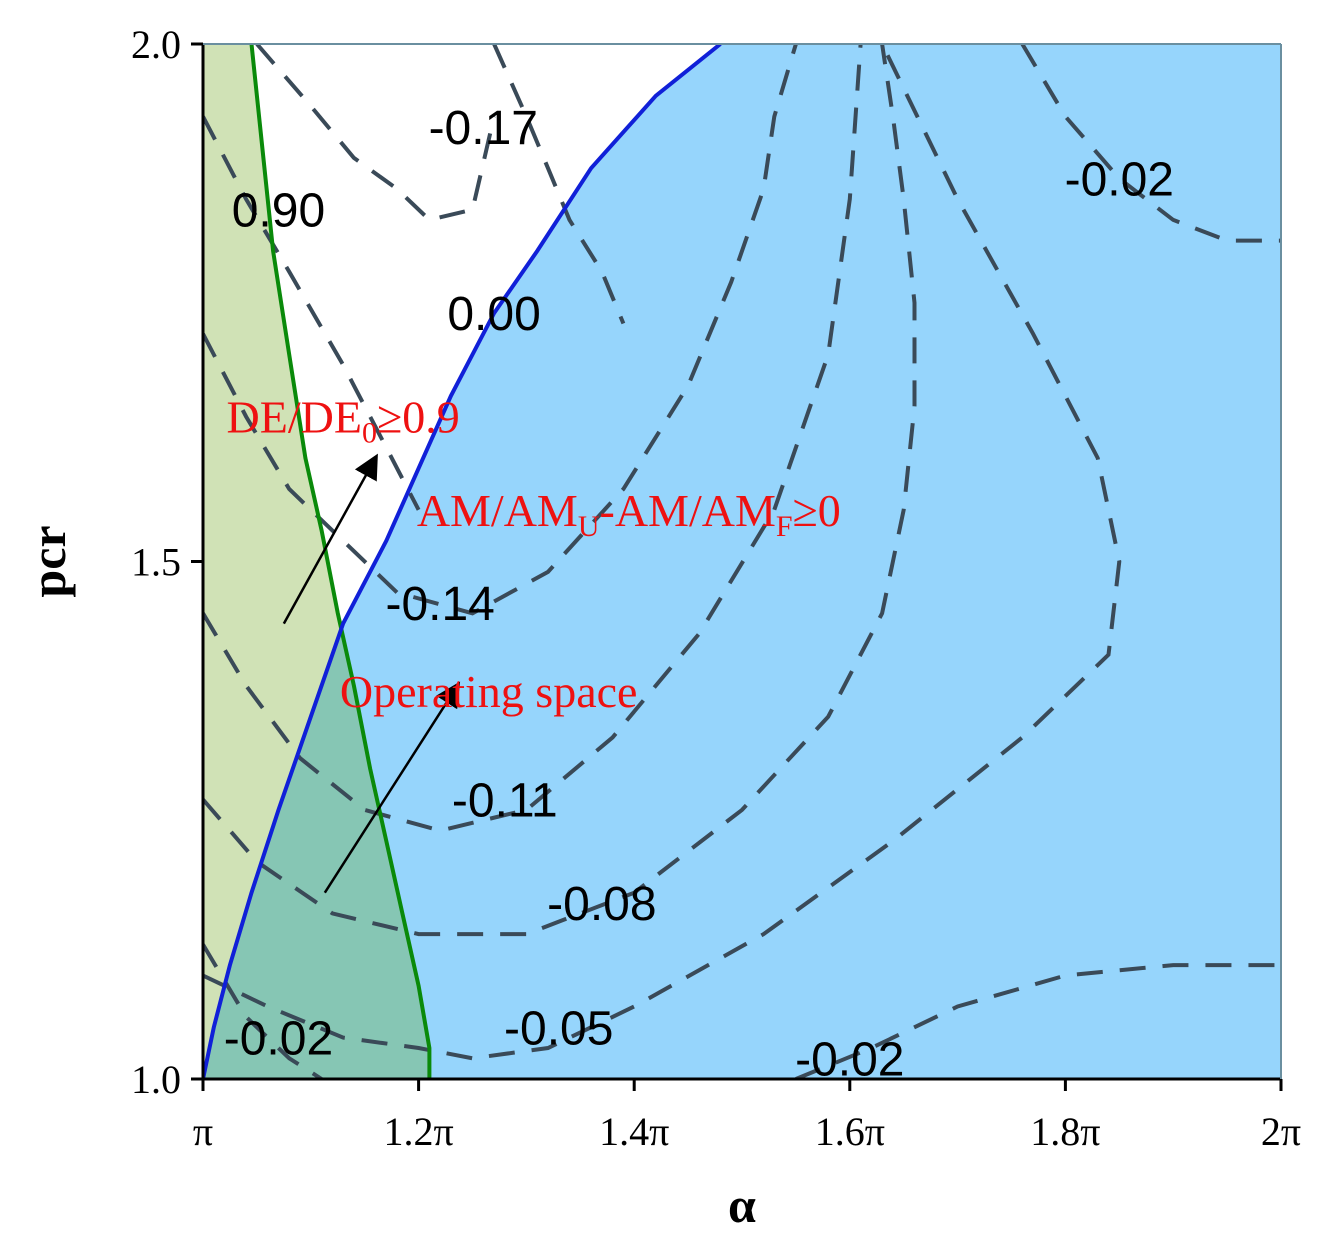  I want to click on contour-label-5: -0.11, so click(505, 801).